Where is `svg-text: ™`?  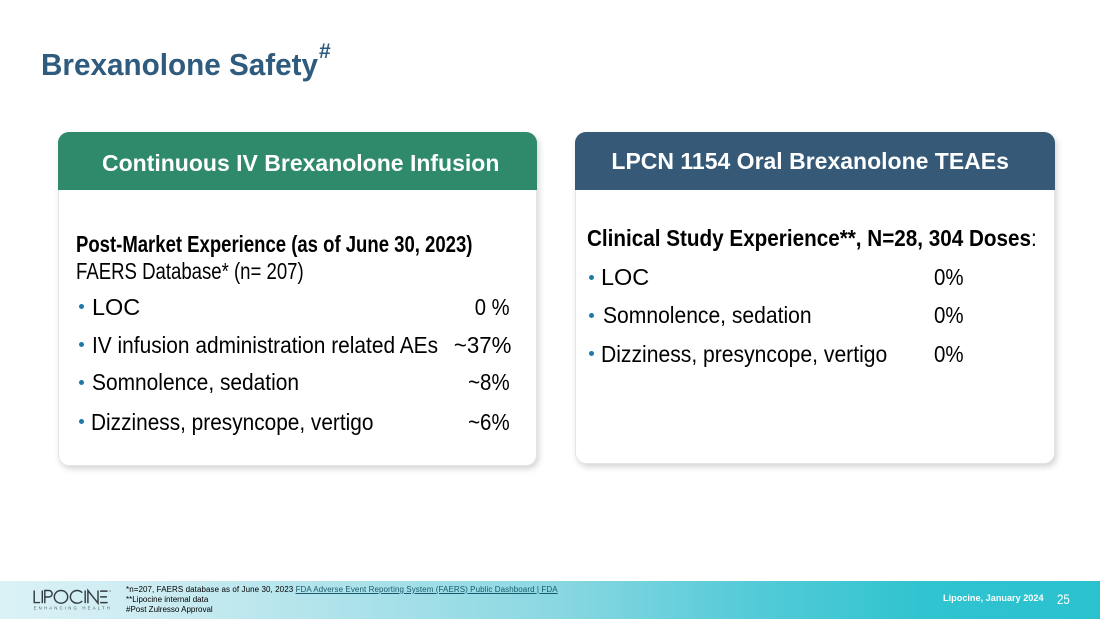 svg-text: ™ is located at coordinates (109, 592).